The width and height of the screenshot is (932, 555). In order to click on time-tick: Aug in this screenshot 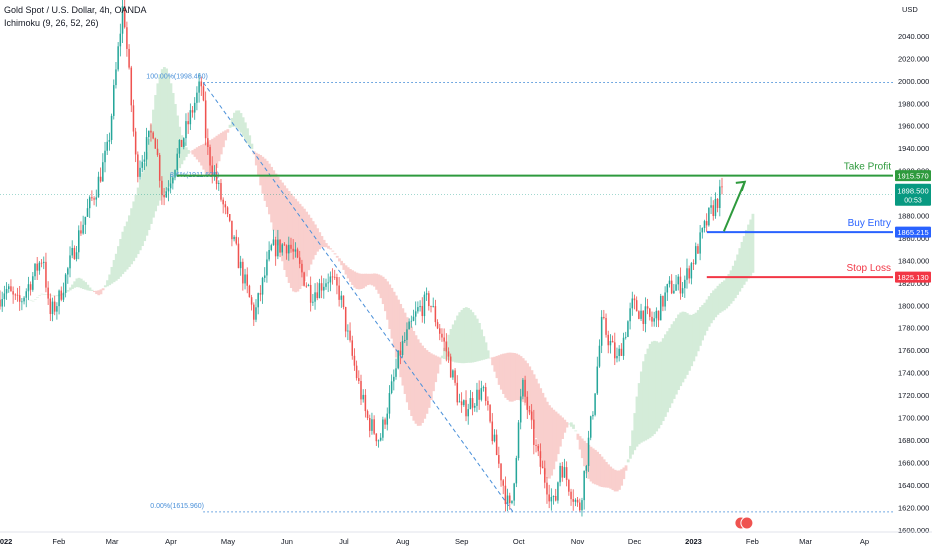, I will do `click(402, 541)`.